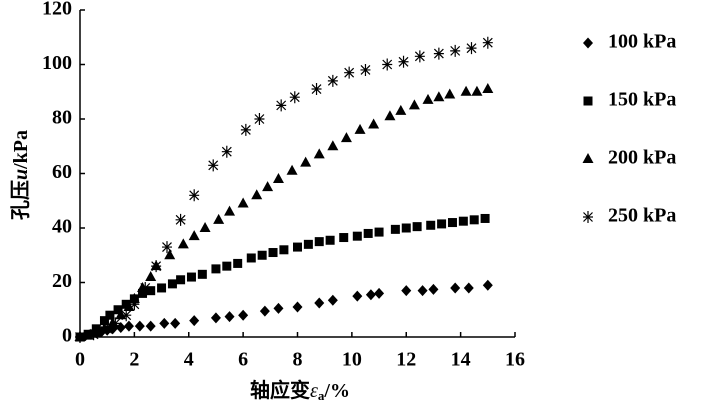  I want to click on x-tick-label: 14, so click(461, 360).